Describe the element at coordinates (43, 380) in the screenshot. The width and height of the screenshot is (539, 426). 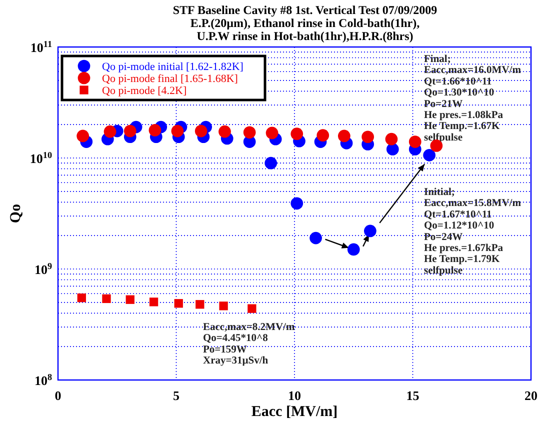
I see `y-tick-label: 10$^{8}$` at that location.